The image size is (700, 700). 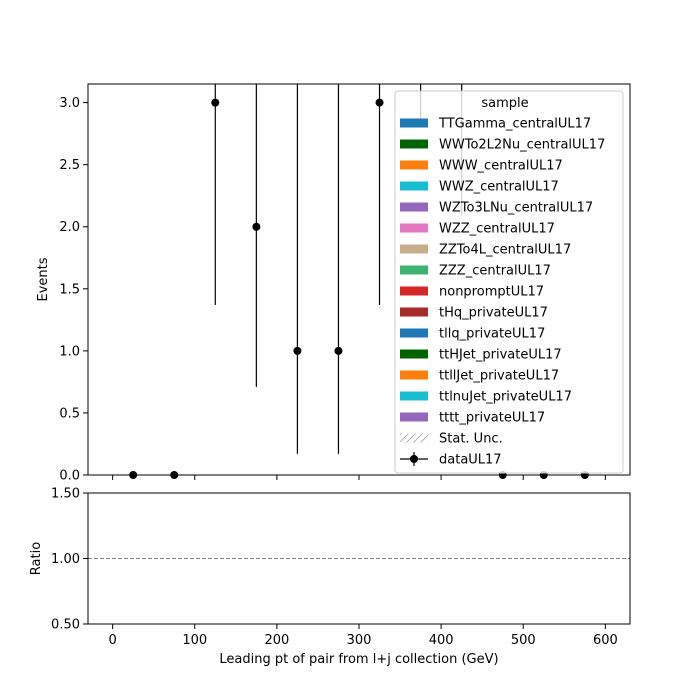 I want to click on legend-label: ZZZ_centralUL17, so click(x=495, y=271).